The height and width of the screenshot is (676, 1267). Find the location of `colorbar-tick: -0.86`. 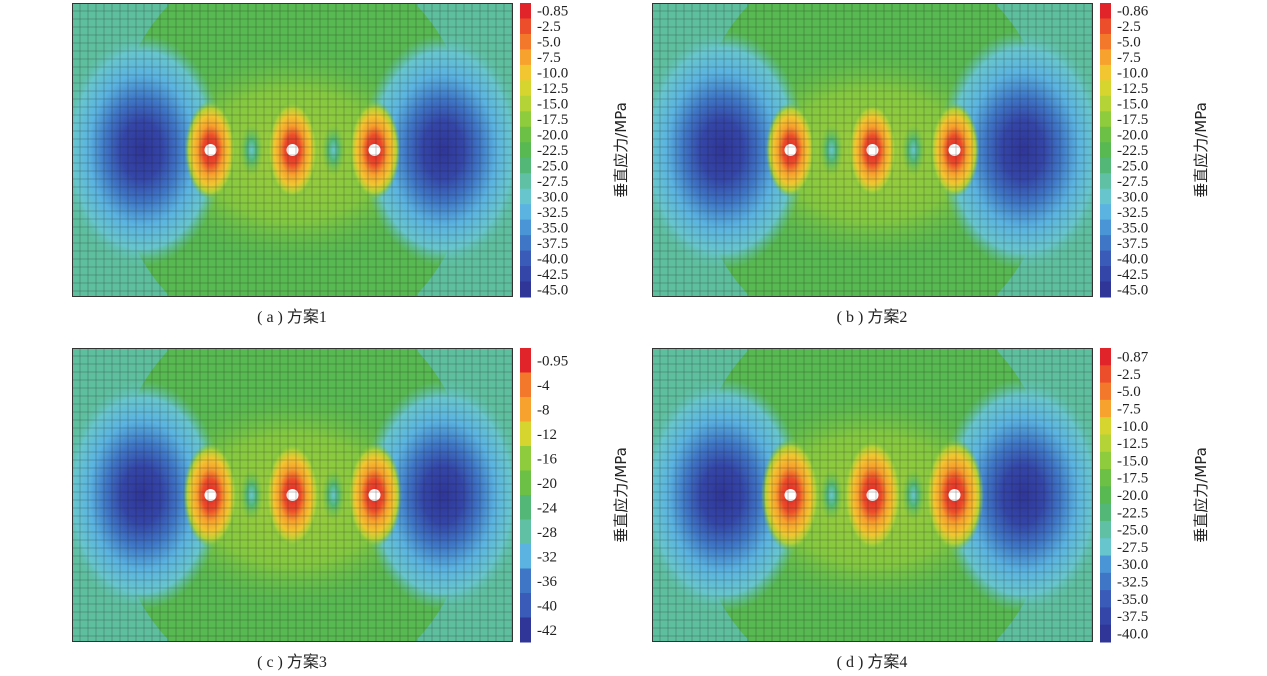

colorbar-tick: -0.86 is located at coordinates (1133, 12).